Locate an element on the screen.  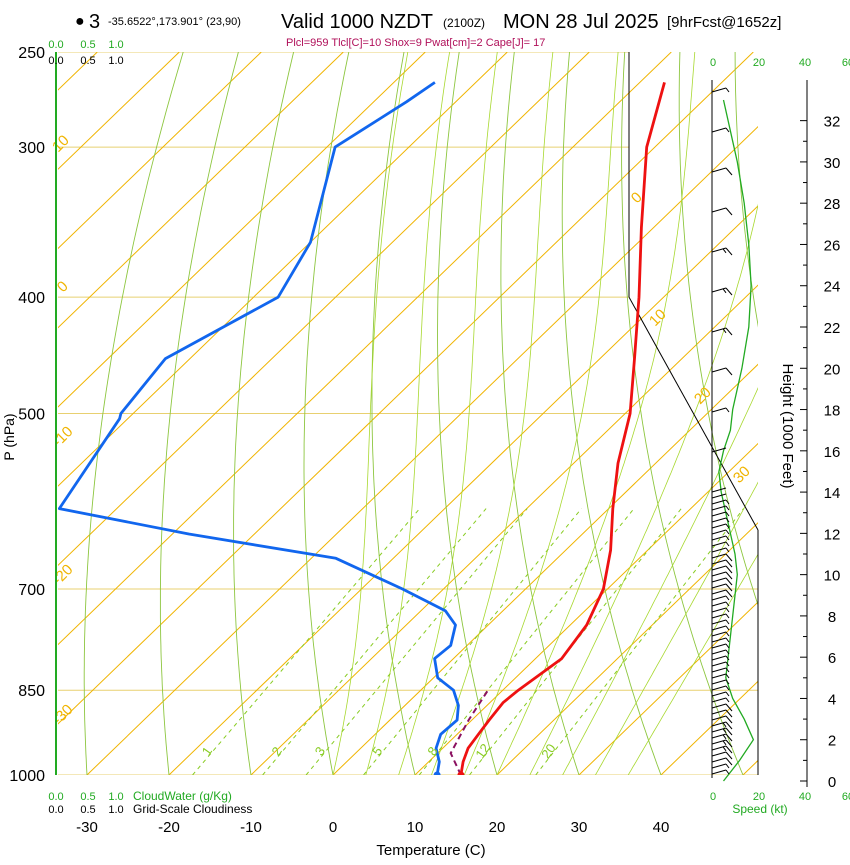
height-tick-label: 32 is located at coordinates (832, 122).